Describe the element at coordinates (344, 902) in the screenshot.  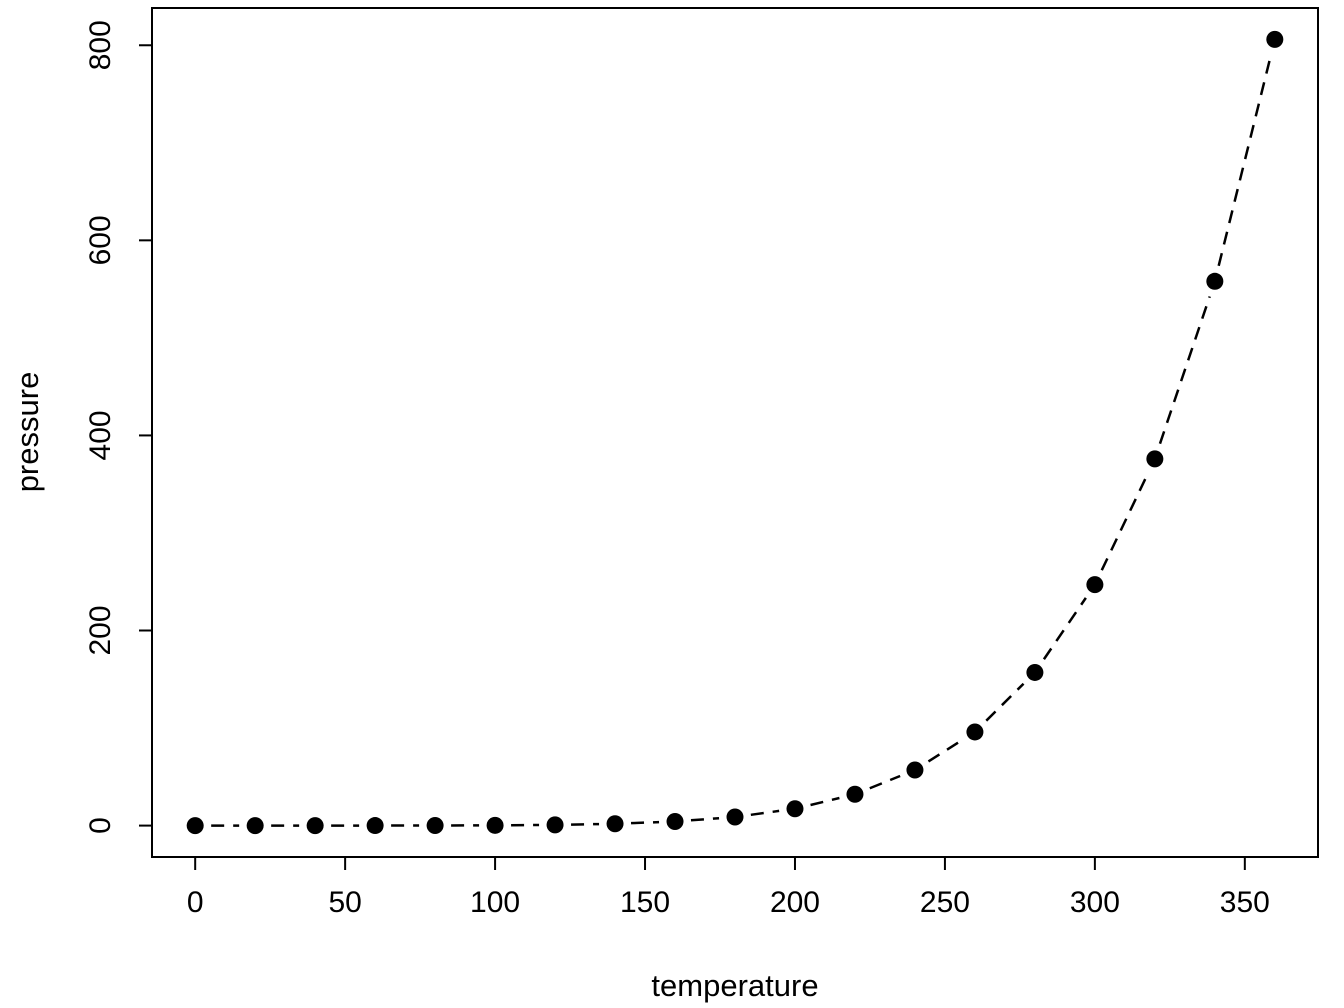
I see `x-tick-label: 50` at that location.